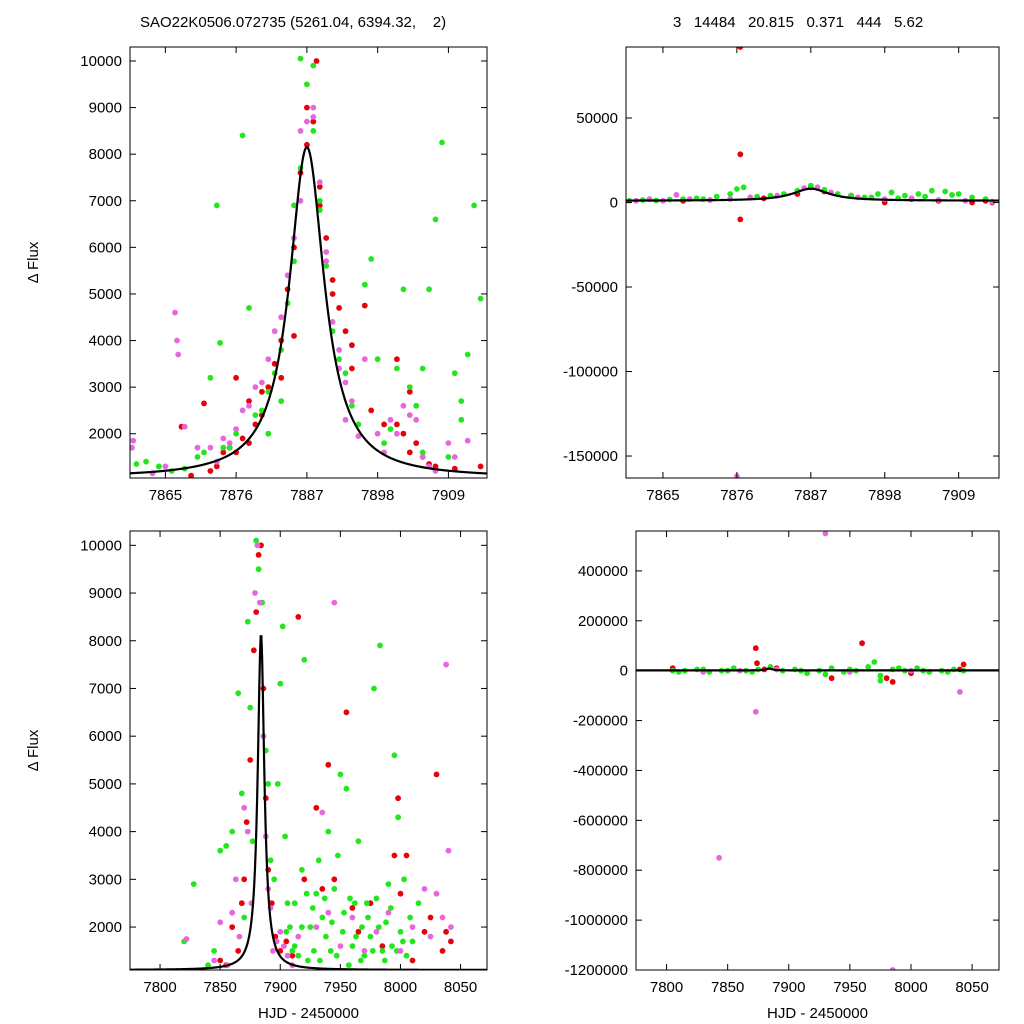 Image resolution: width=1024 pixels, height=1024 pixels. I want to click on y-tick-label: 10000, so click(101, 545).